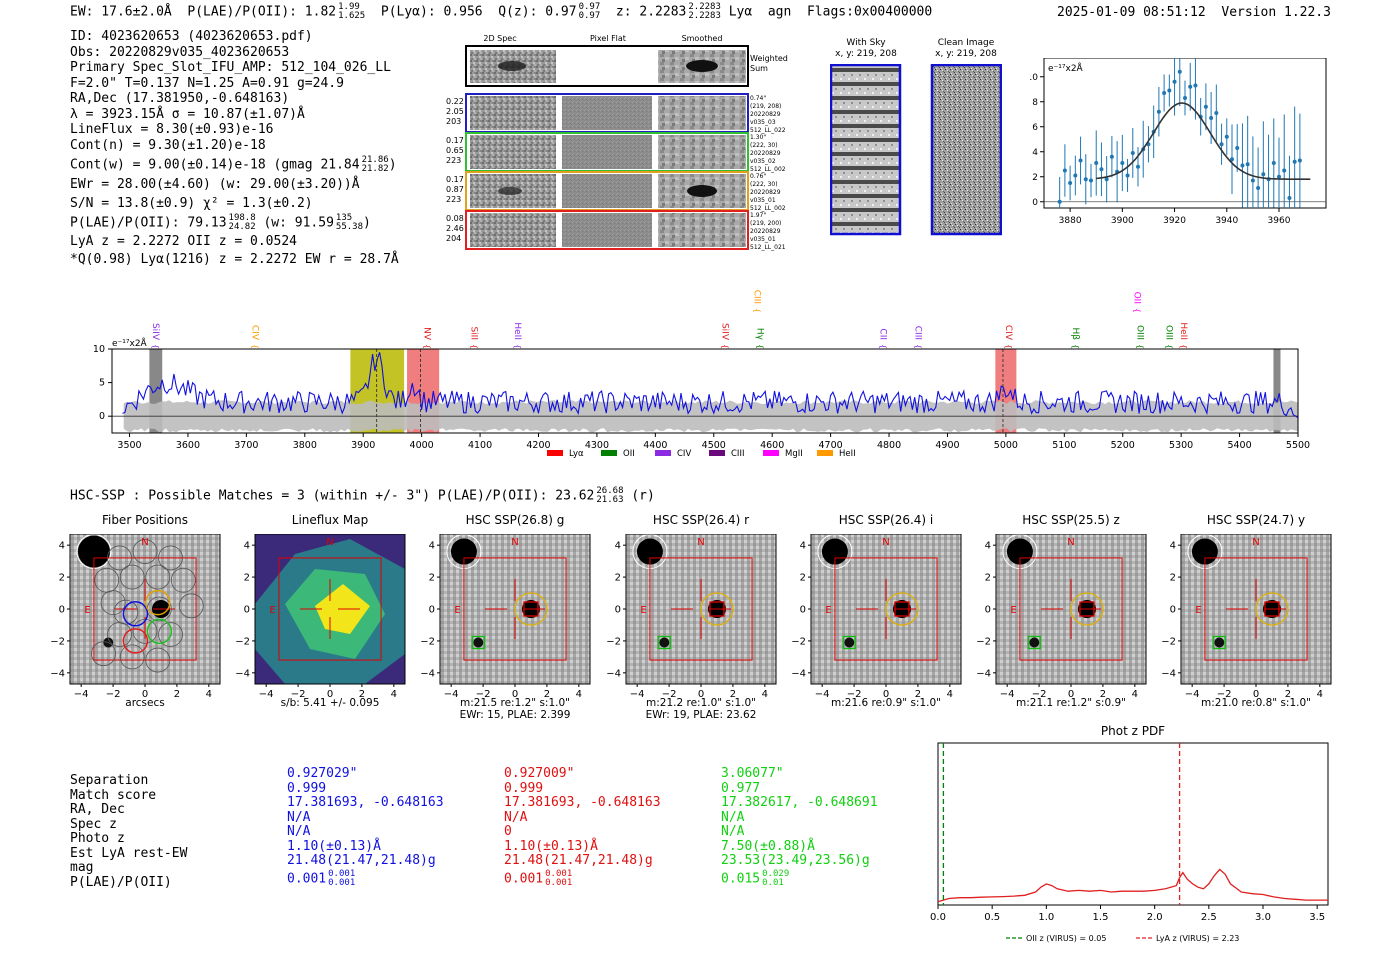 This screenshot has width=1400, height=953. Describe the element at coordinates (191, 36) in the screenshot. I see `info-id: ID: 4023620653 (4023620653.pdf)` at that location.